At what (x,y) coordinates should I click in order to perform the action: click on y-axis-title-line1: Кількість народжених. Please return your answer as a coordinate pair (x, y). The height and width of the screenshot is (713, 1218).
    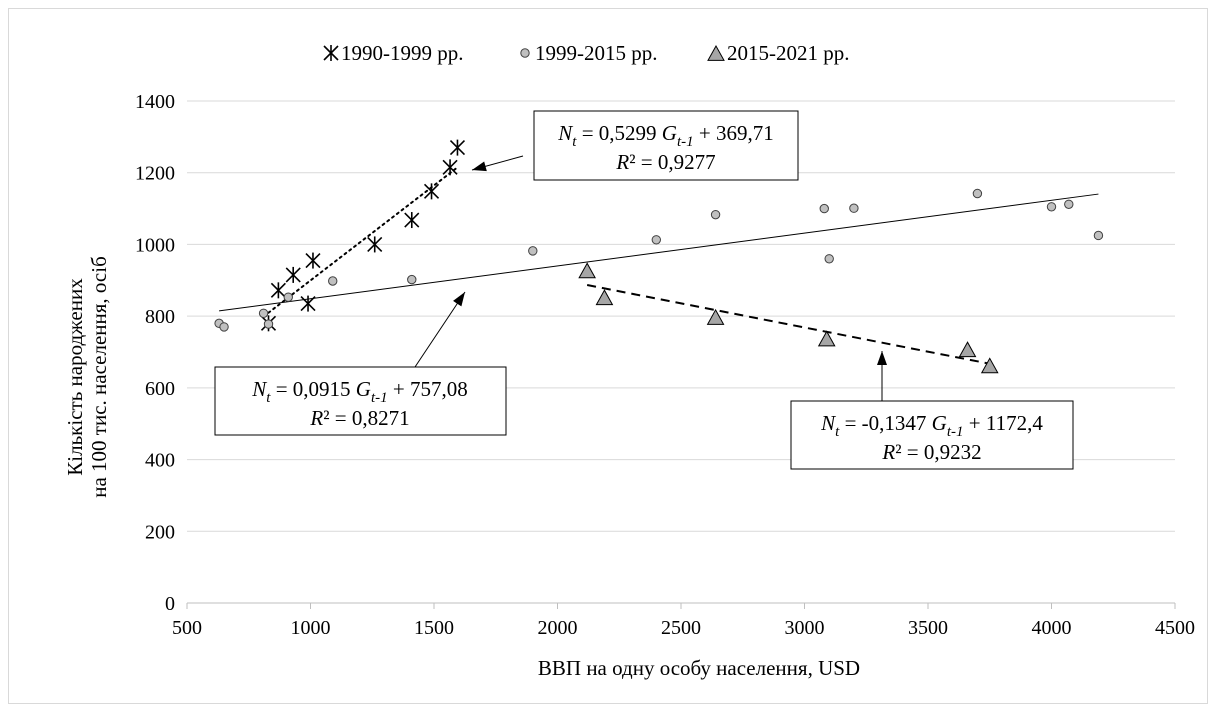
    Looking at the image, I should click on (75, 377).